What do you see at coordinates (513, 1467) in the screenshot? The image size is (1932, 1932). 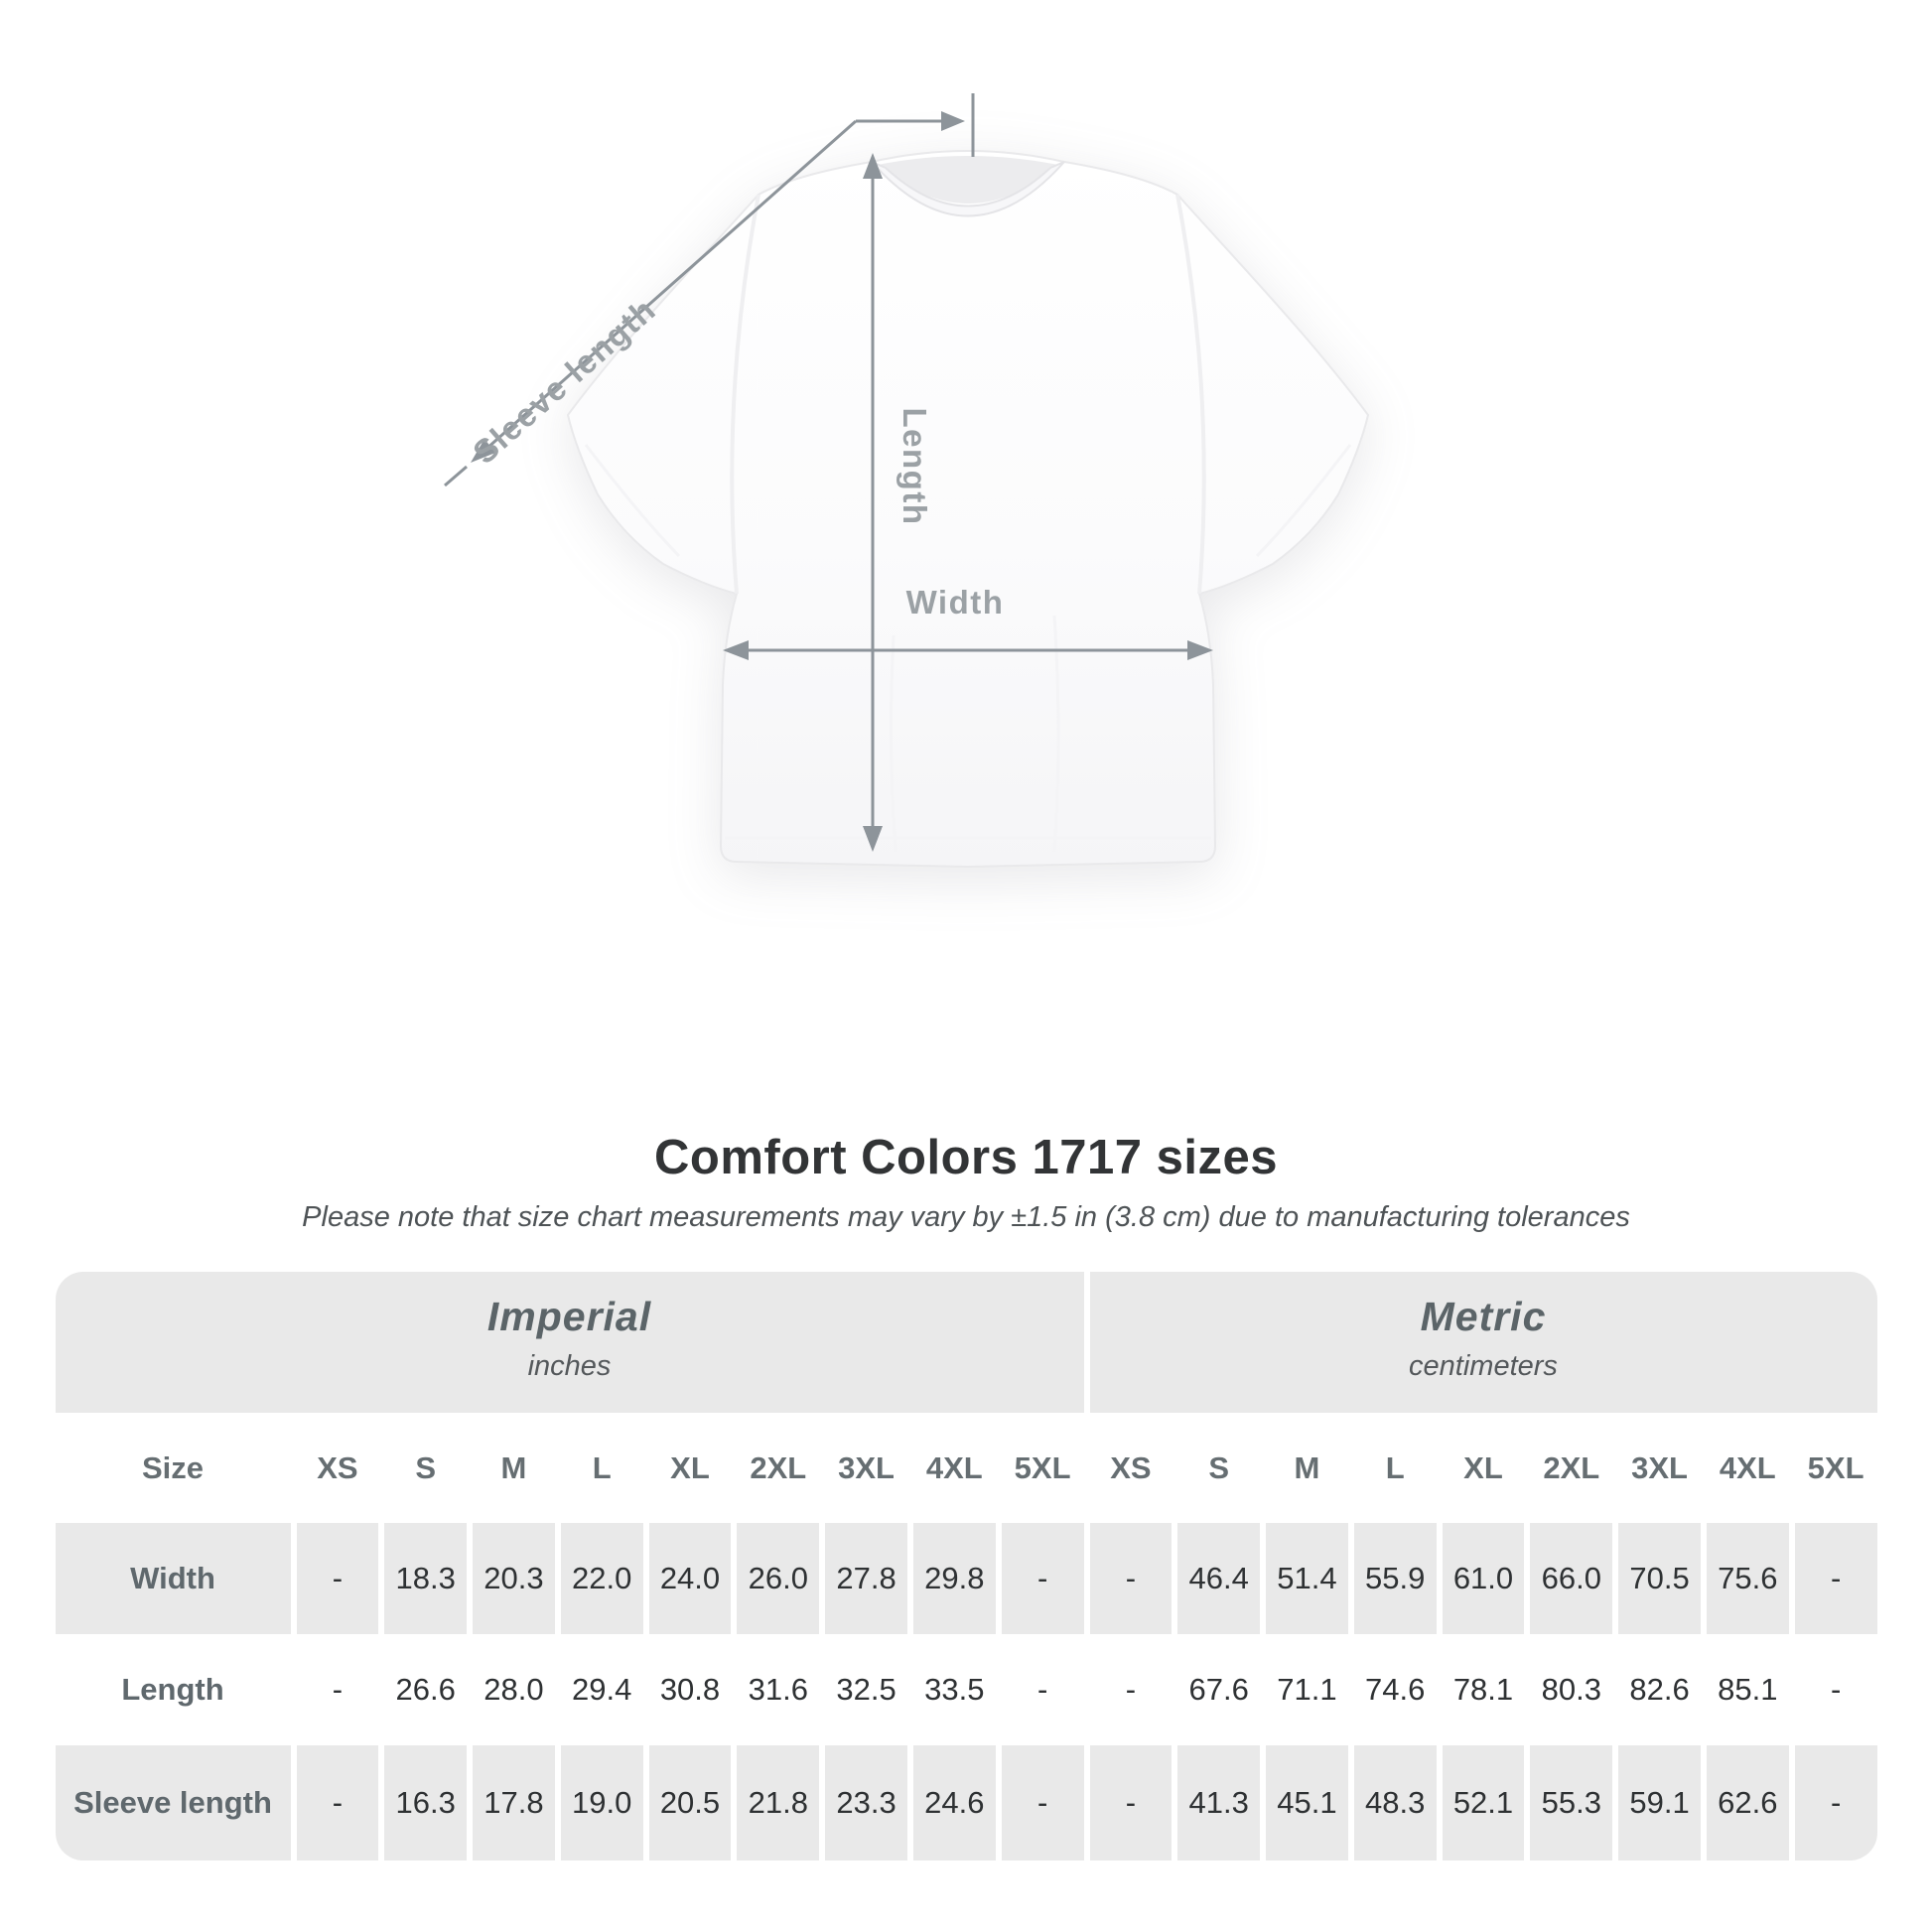 I see `size-header-imperial-m: M` at bounding box center [513, 1467].